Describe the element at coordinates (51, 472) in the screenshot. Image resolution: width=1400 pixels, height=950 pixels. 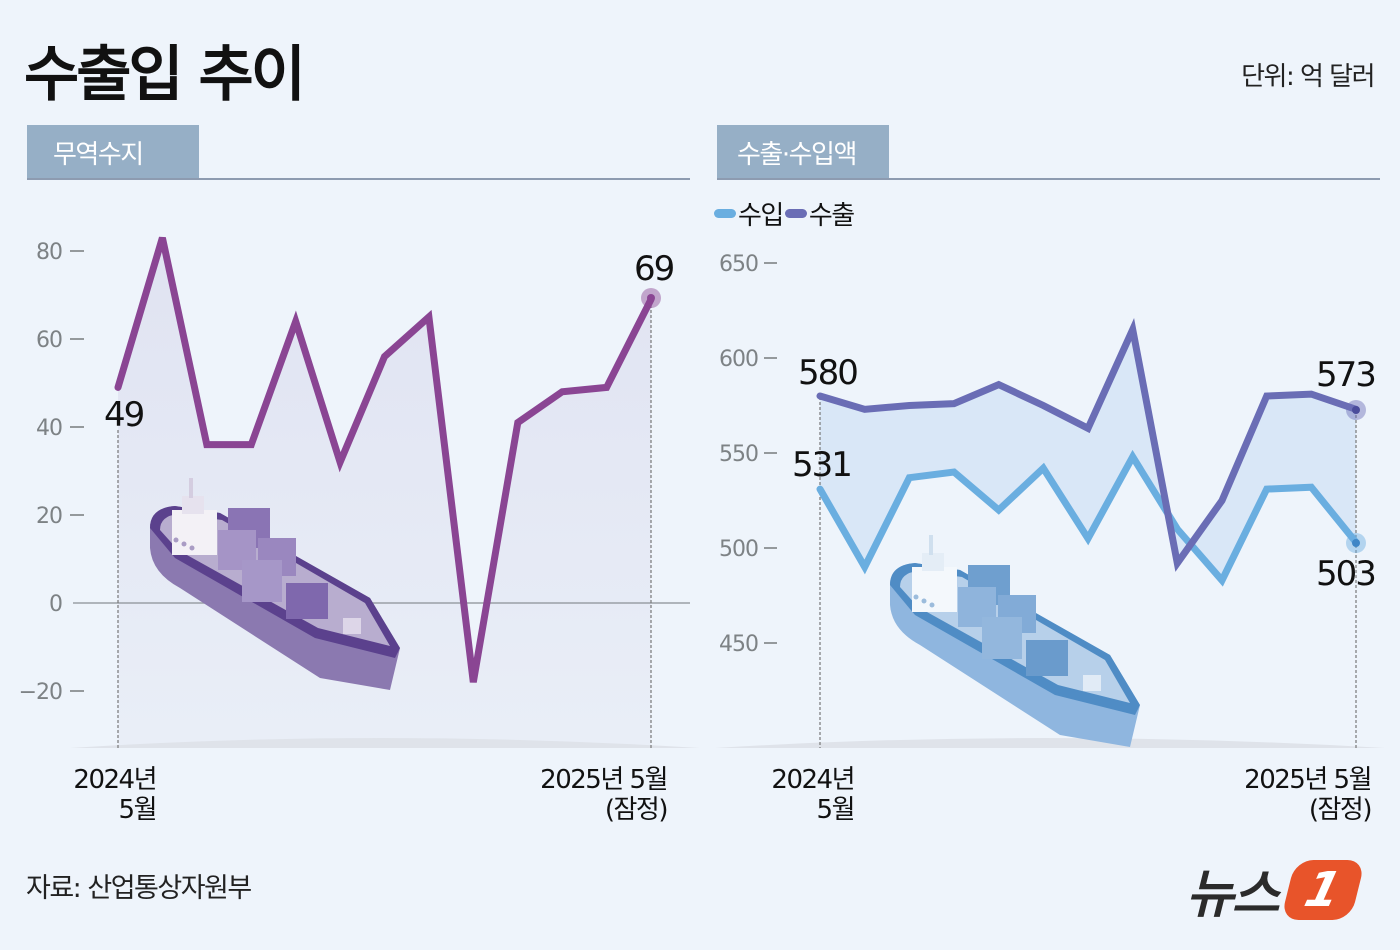
I see `y-axis-left: 80 60 40 20 0 −20` at that location.